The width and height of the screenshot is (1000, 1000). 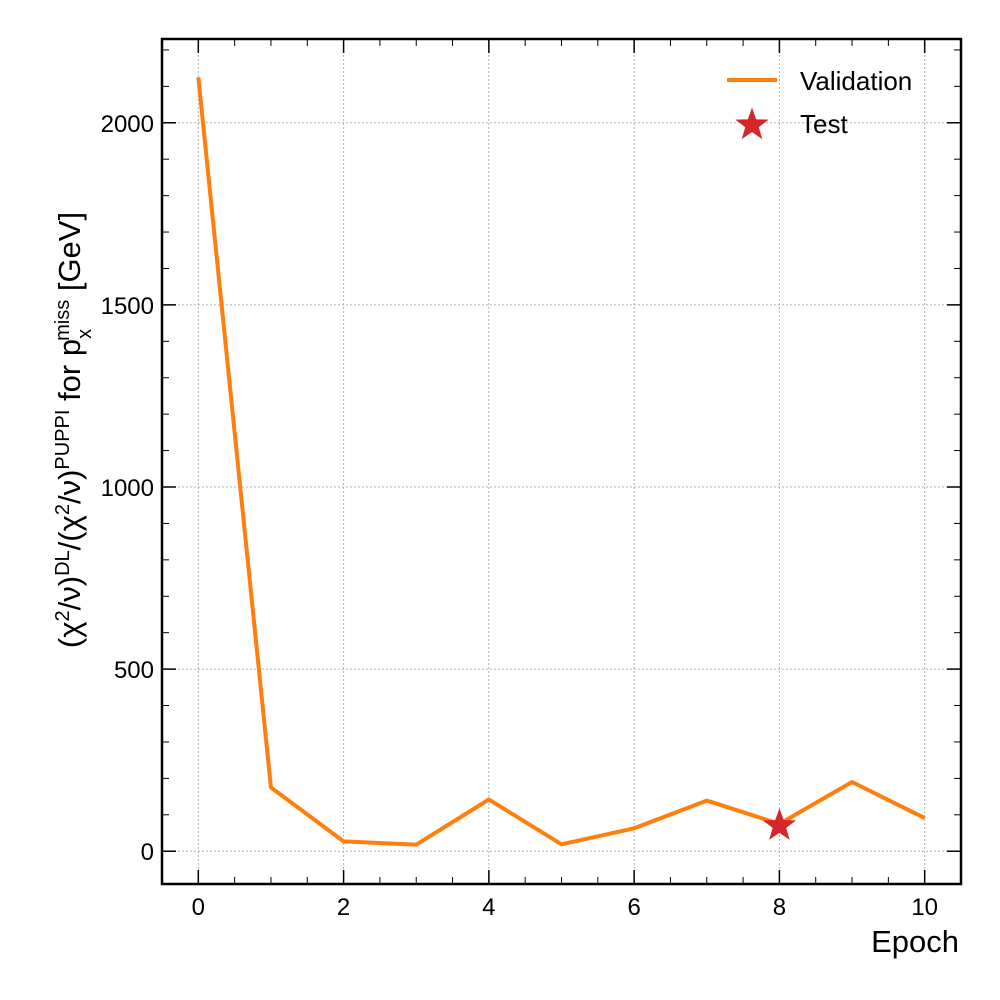 What do you see at coordinates (147, 852) in the screenshot?
I see `y-tick-label: 0` at bounding box center [147, 852].